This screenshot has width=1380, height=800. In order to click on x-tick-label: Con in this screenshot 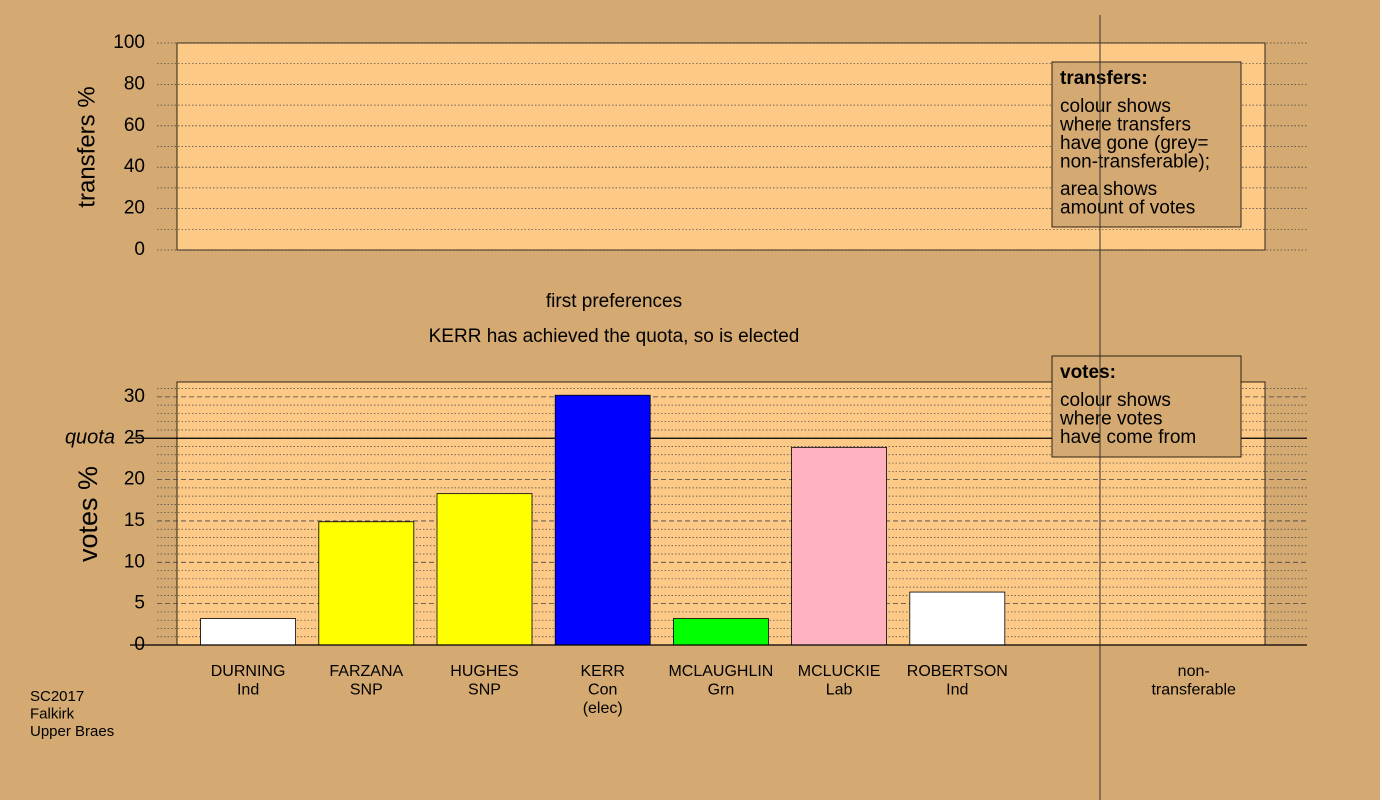, I will do `click(602, 690)`.